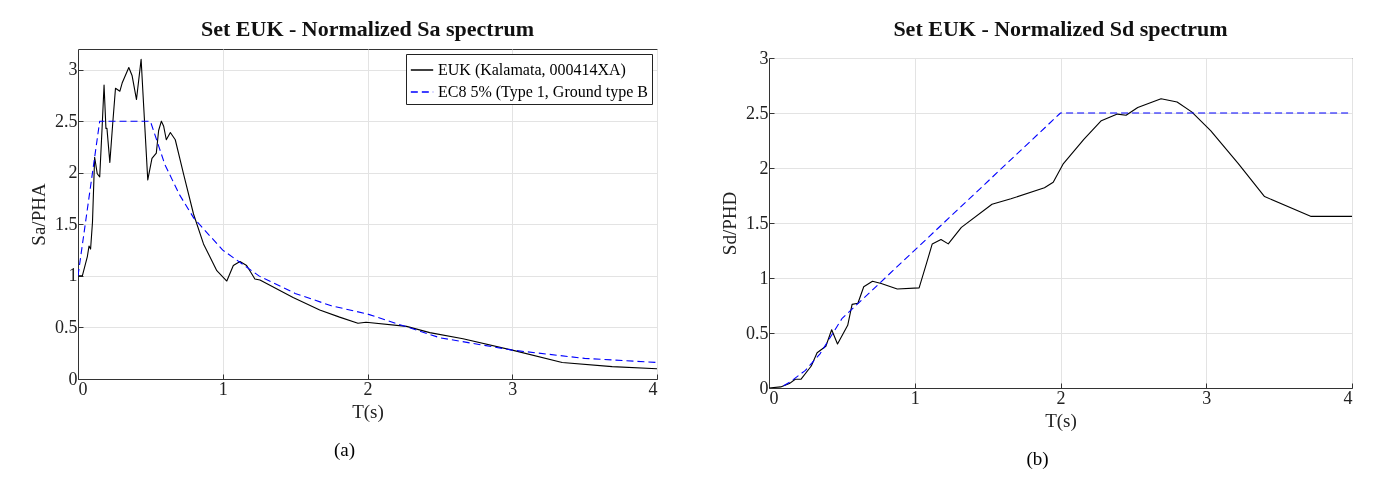  I want to click on text: (b), so click(1037, 459).